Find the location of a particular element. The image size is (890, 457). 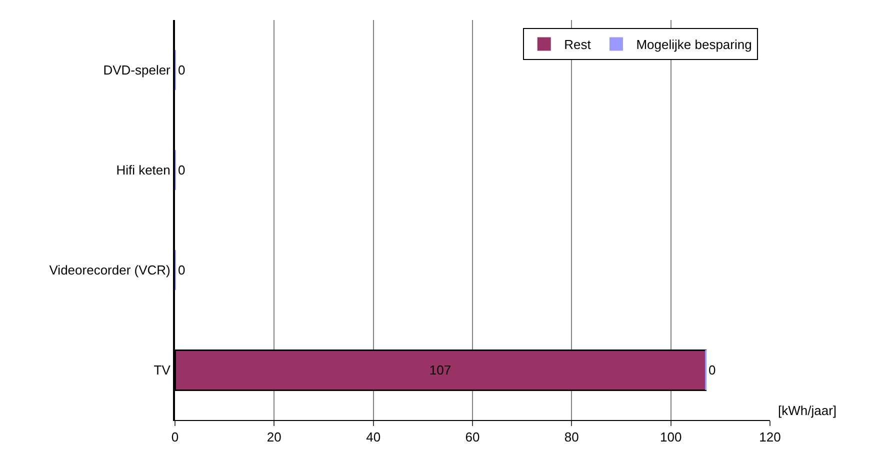

x-tick-label: 0 is located at coordinates (175, 437).